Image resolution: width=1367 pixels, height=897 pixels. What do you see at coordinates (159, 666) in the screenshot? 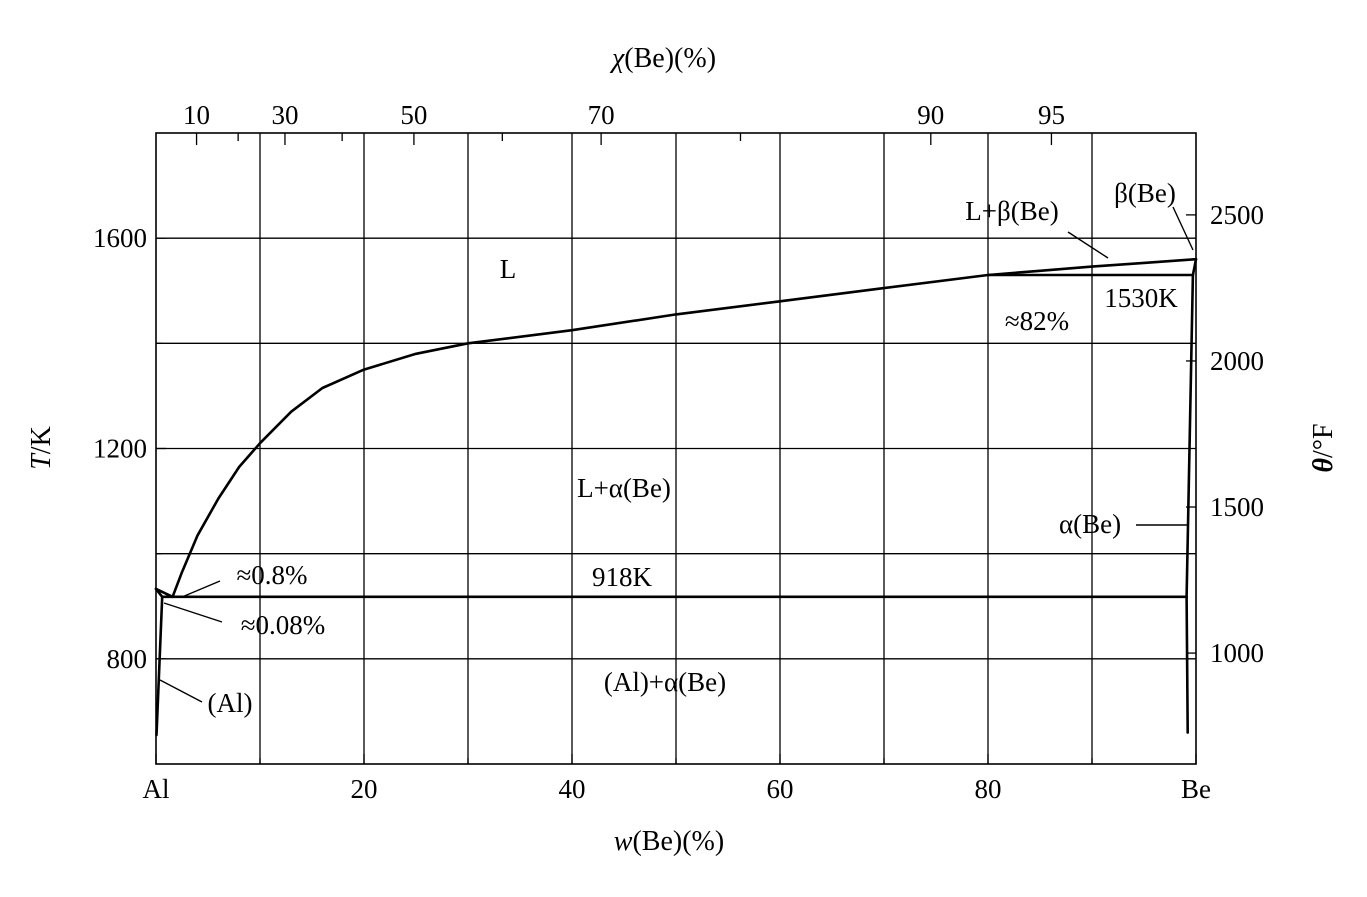
I see `curve-al-solvus` at bounding box center [159, 666].